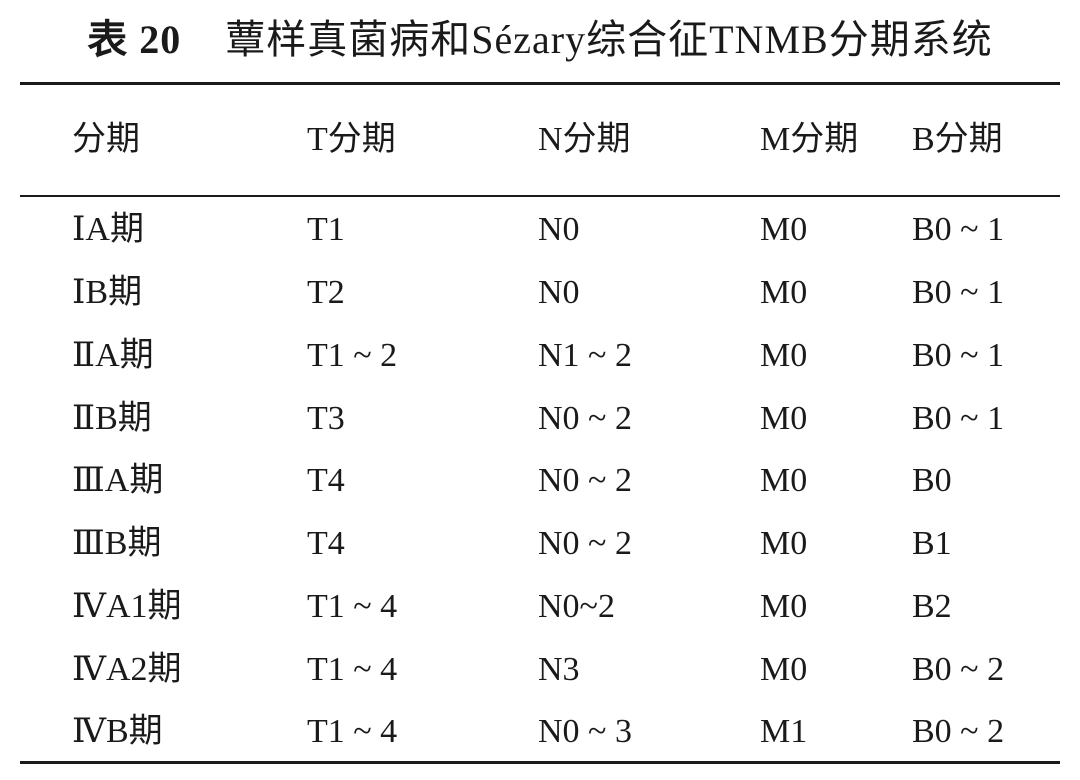 This screenshot has width=1080, height=780. I want to click on n-cell: N3, so click(559, 669).